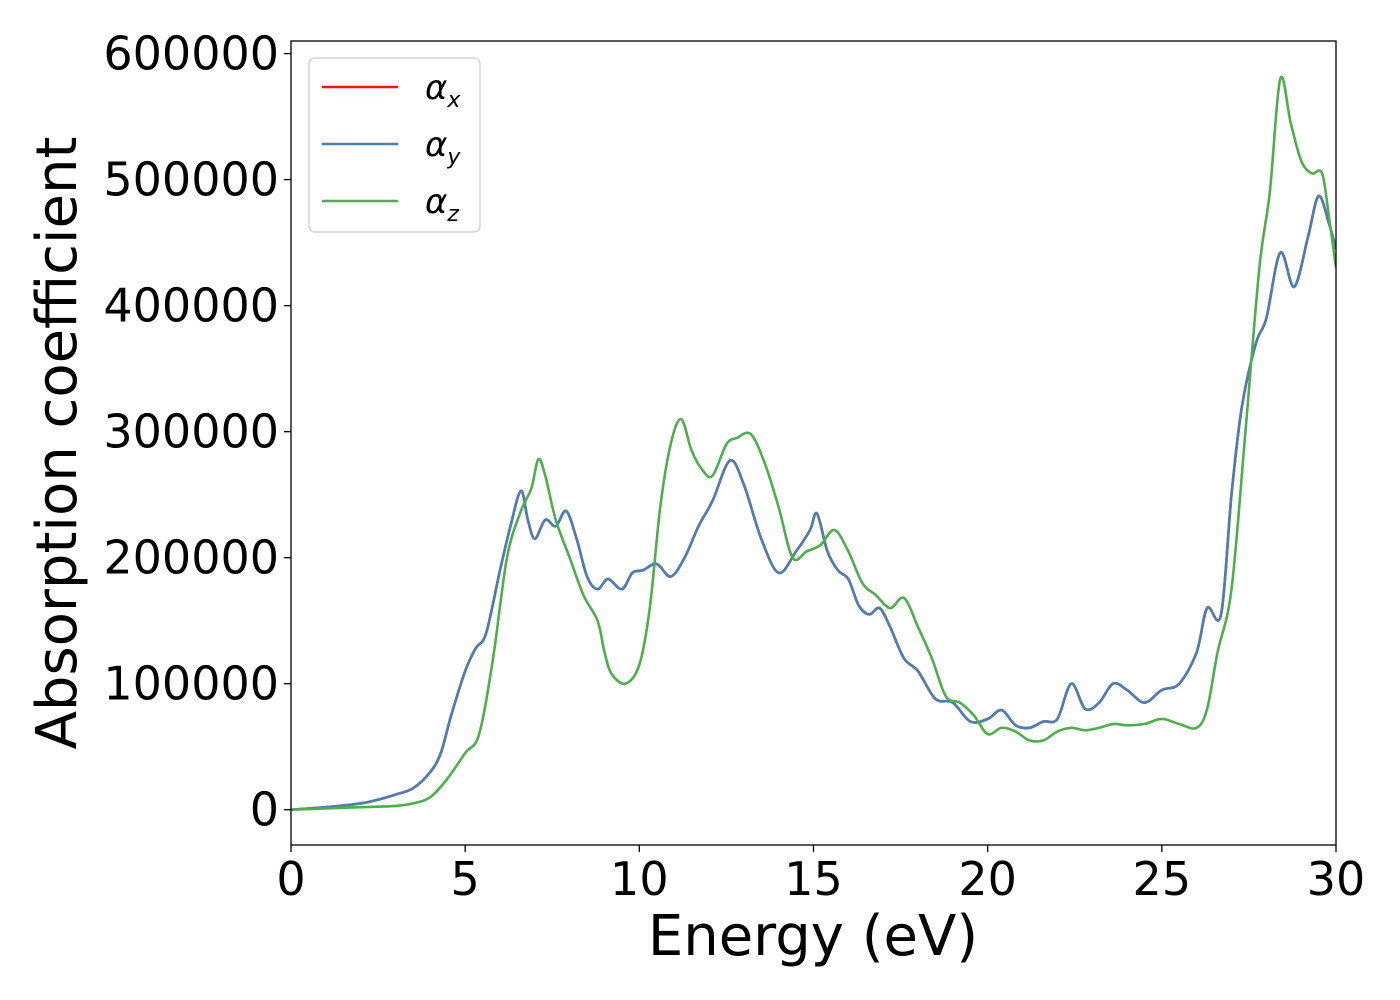 The width and height of the screenshot is (1400, 1000). I want to click on x-tick-label: 25, so click(1162, 879).